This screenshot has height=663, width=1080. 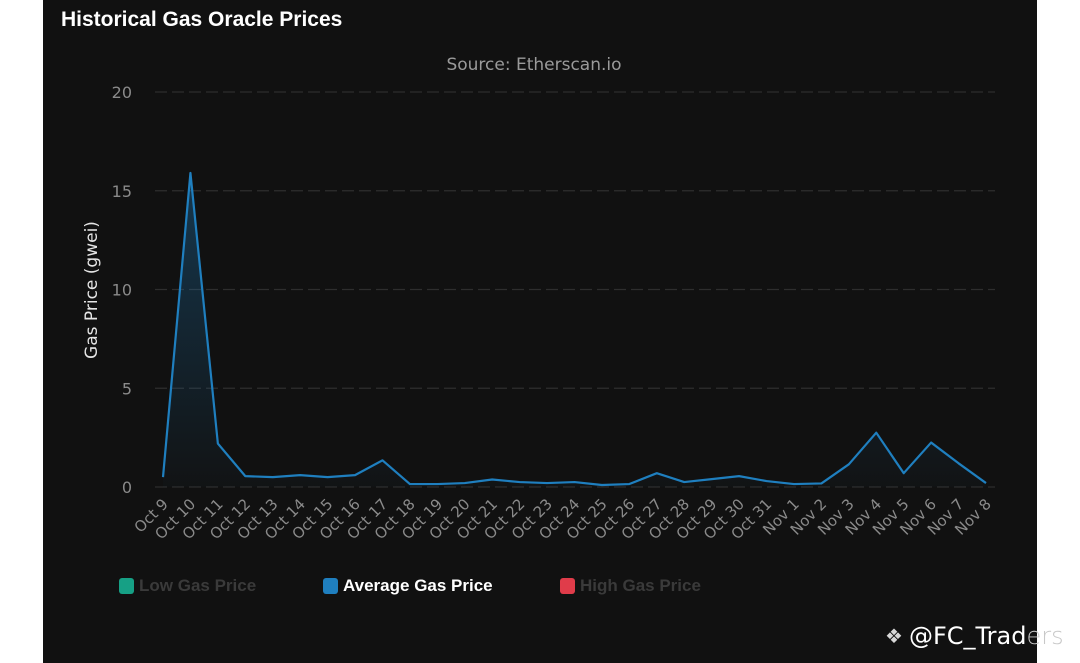 I want to click on legend-item-average: Average Gas Price, so click(x=408, y=586).